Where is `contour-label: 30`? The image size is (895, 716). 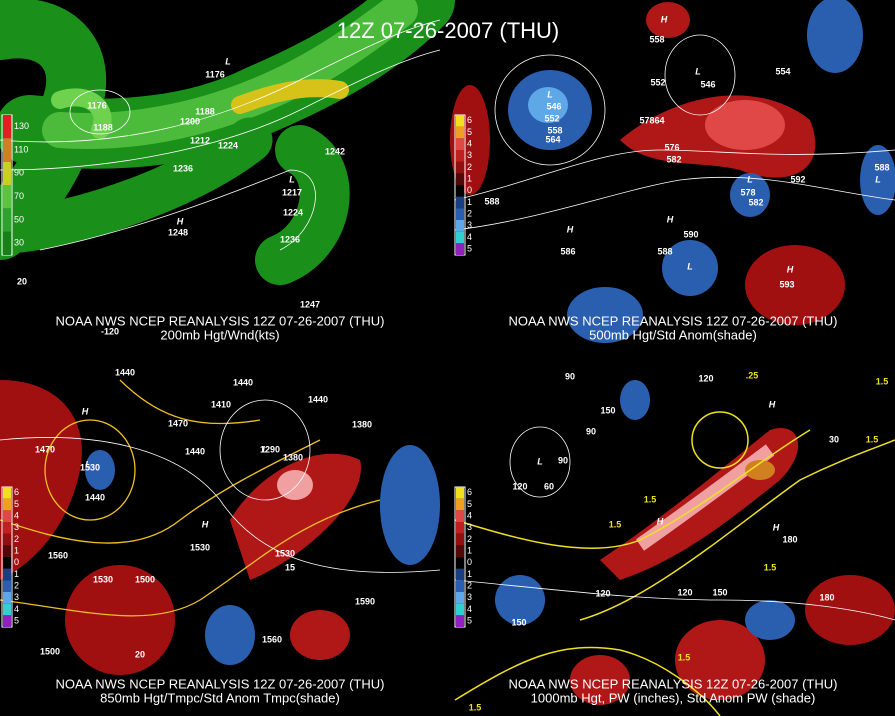
contour-label: 30 is located at coordinates (834, 439).